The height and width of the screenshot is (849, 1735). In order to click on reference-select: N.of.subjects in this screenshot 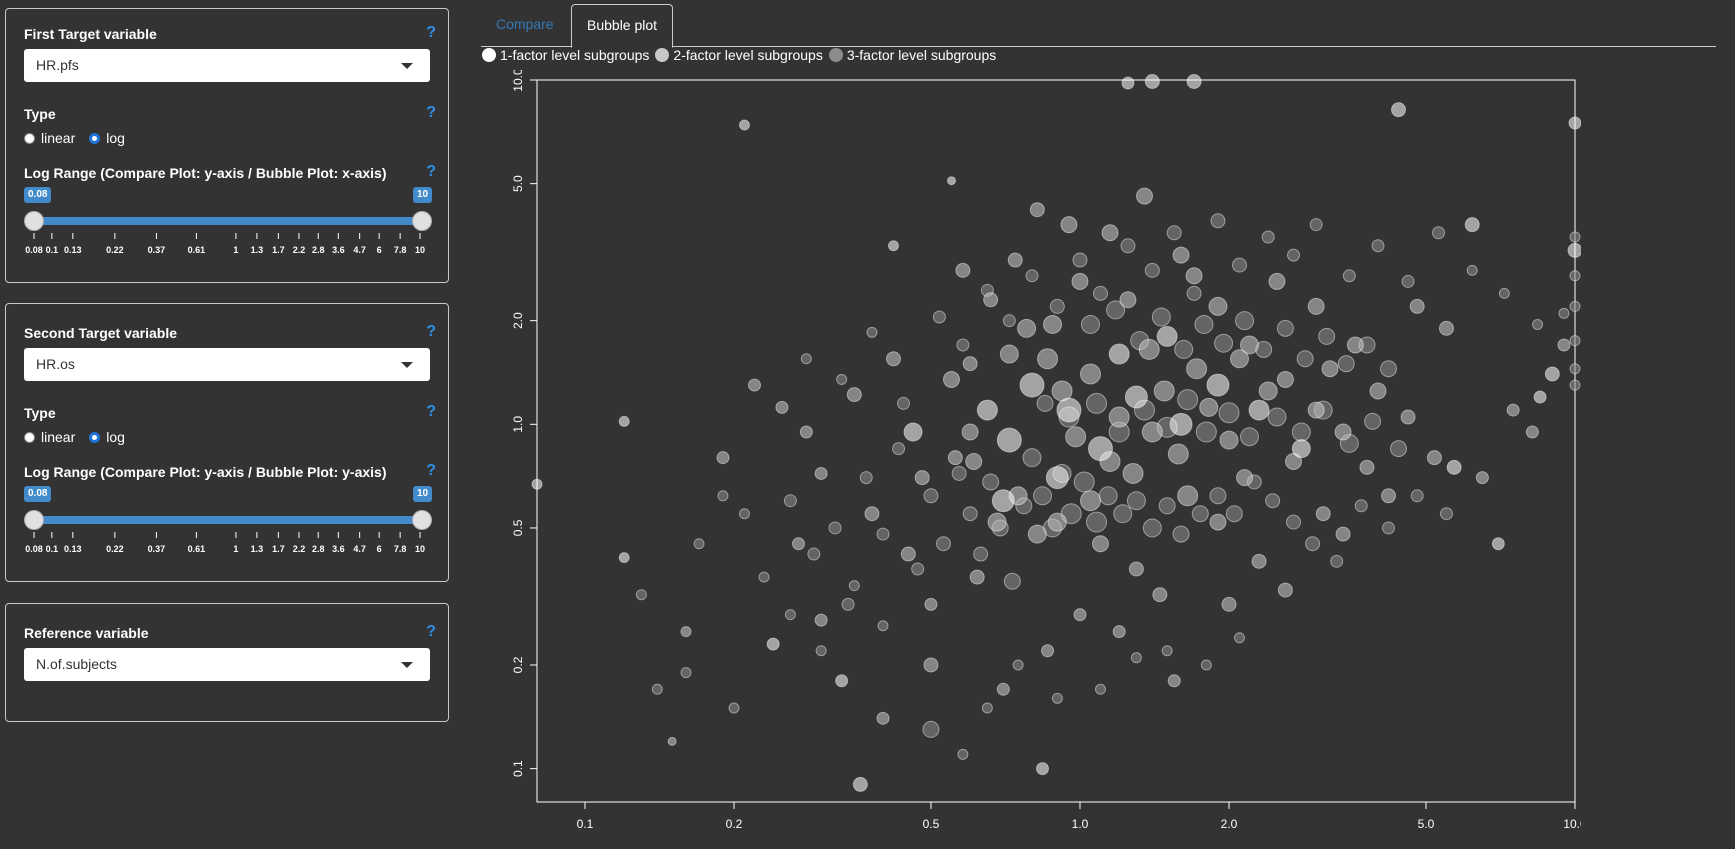, I will do `click(227, 664)`.